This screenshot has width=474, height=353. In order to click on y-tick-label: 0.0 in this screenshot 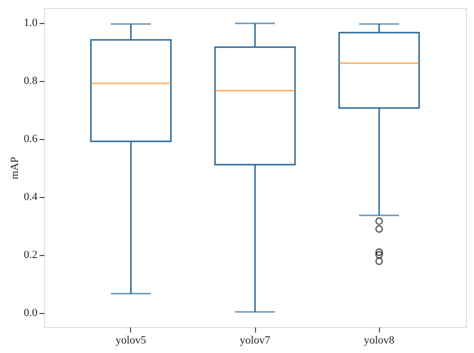, I will do `click(31, 313)`.